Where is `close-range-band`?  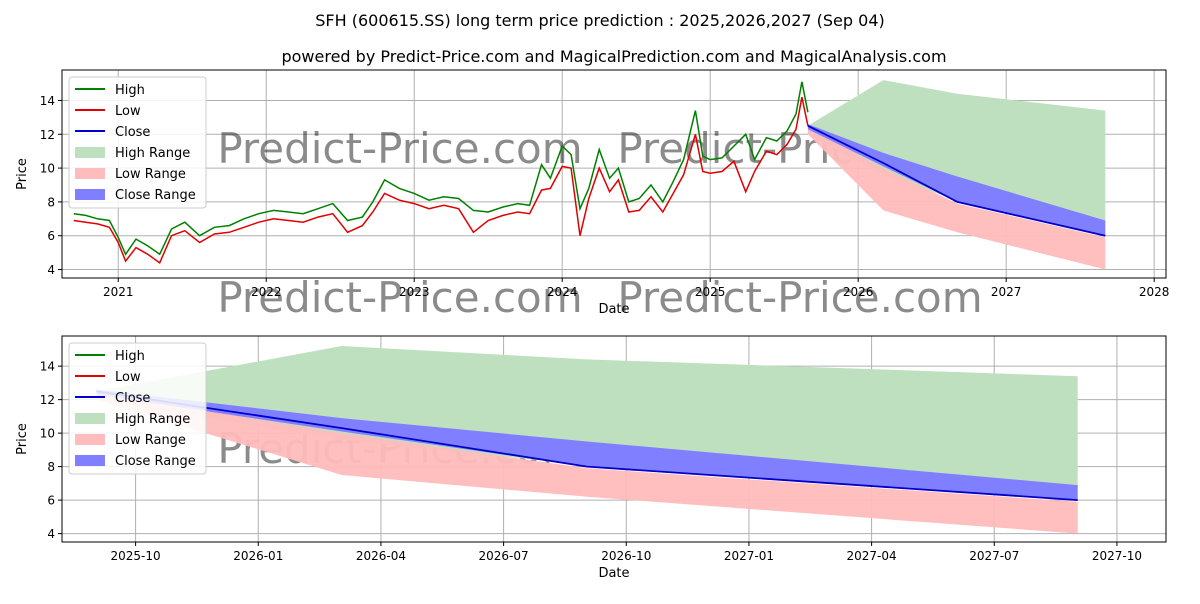
close-range-band is located at coordinates (956, 180).